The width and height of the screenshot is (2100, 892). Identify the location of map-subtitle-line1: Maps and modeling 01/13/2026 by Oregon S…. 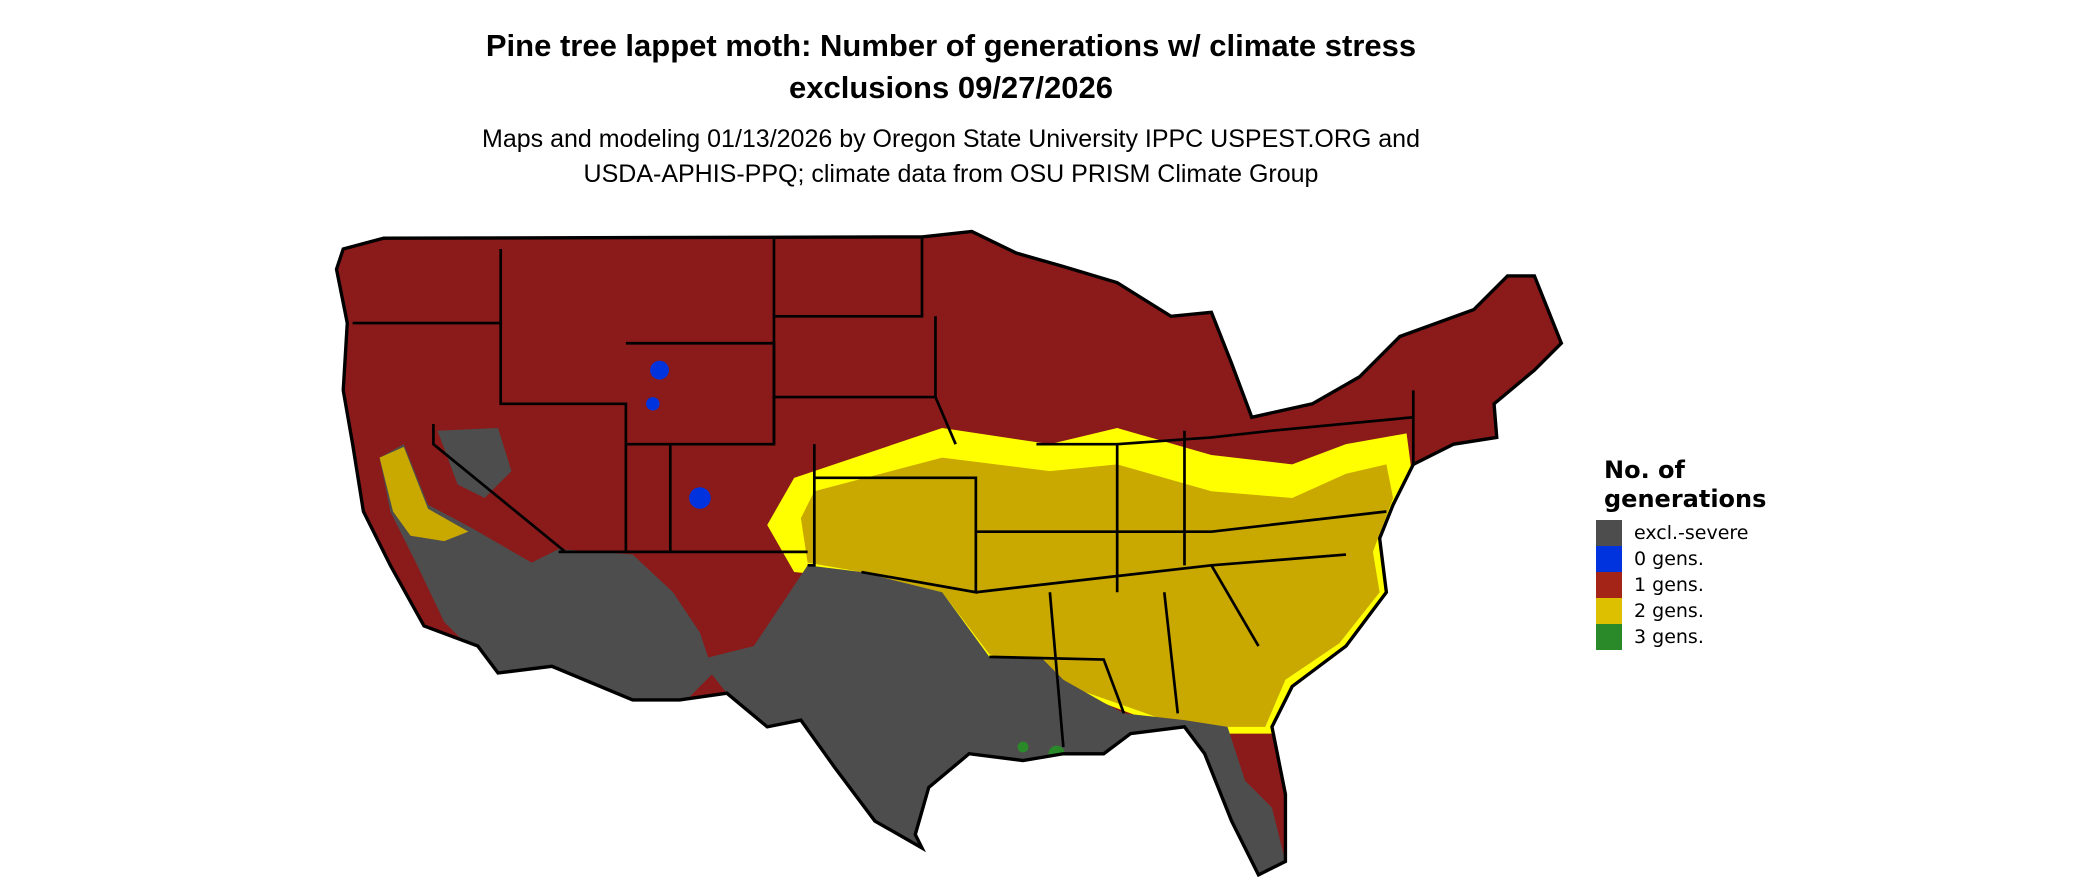
(951, 139).